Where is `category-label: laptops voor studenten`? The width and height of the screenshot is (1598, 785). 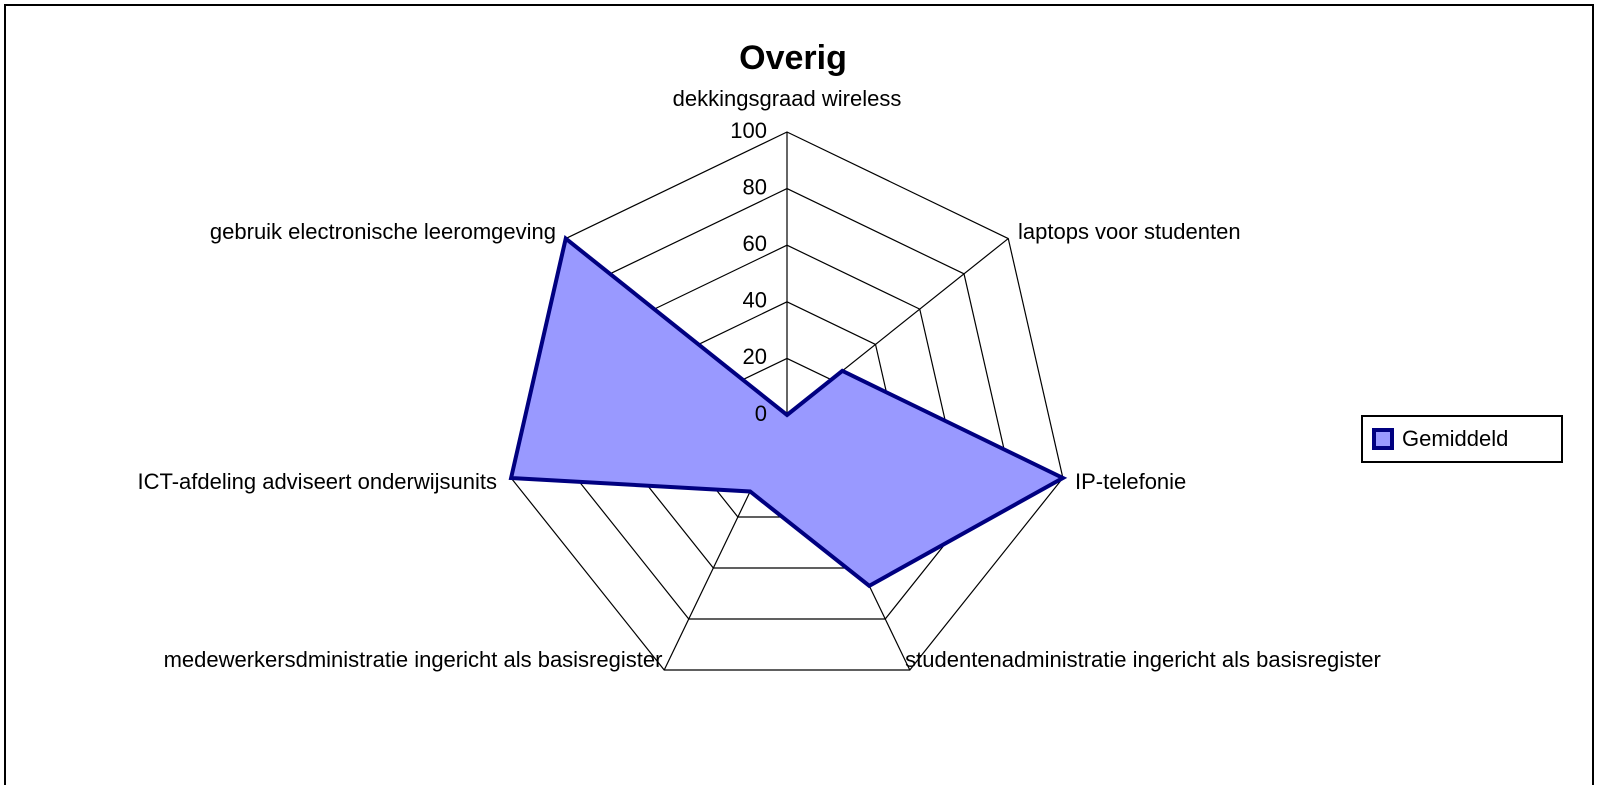
category-label: laptops voor studenten is located at coordinates (1129, 231).